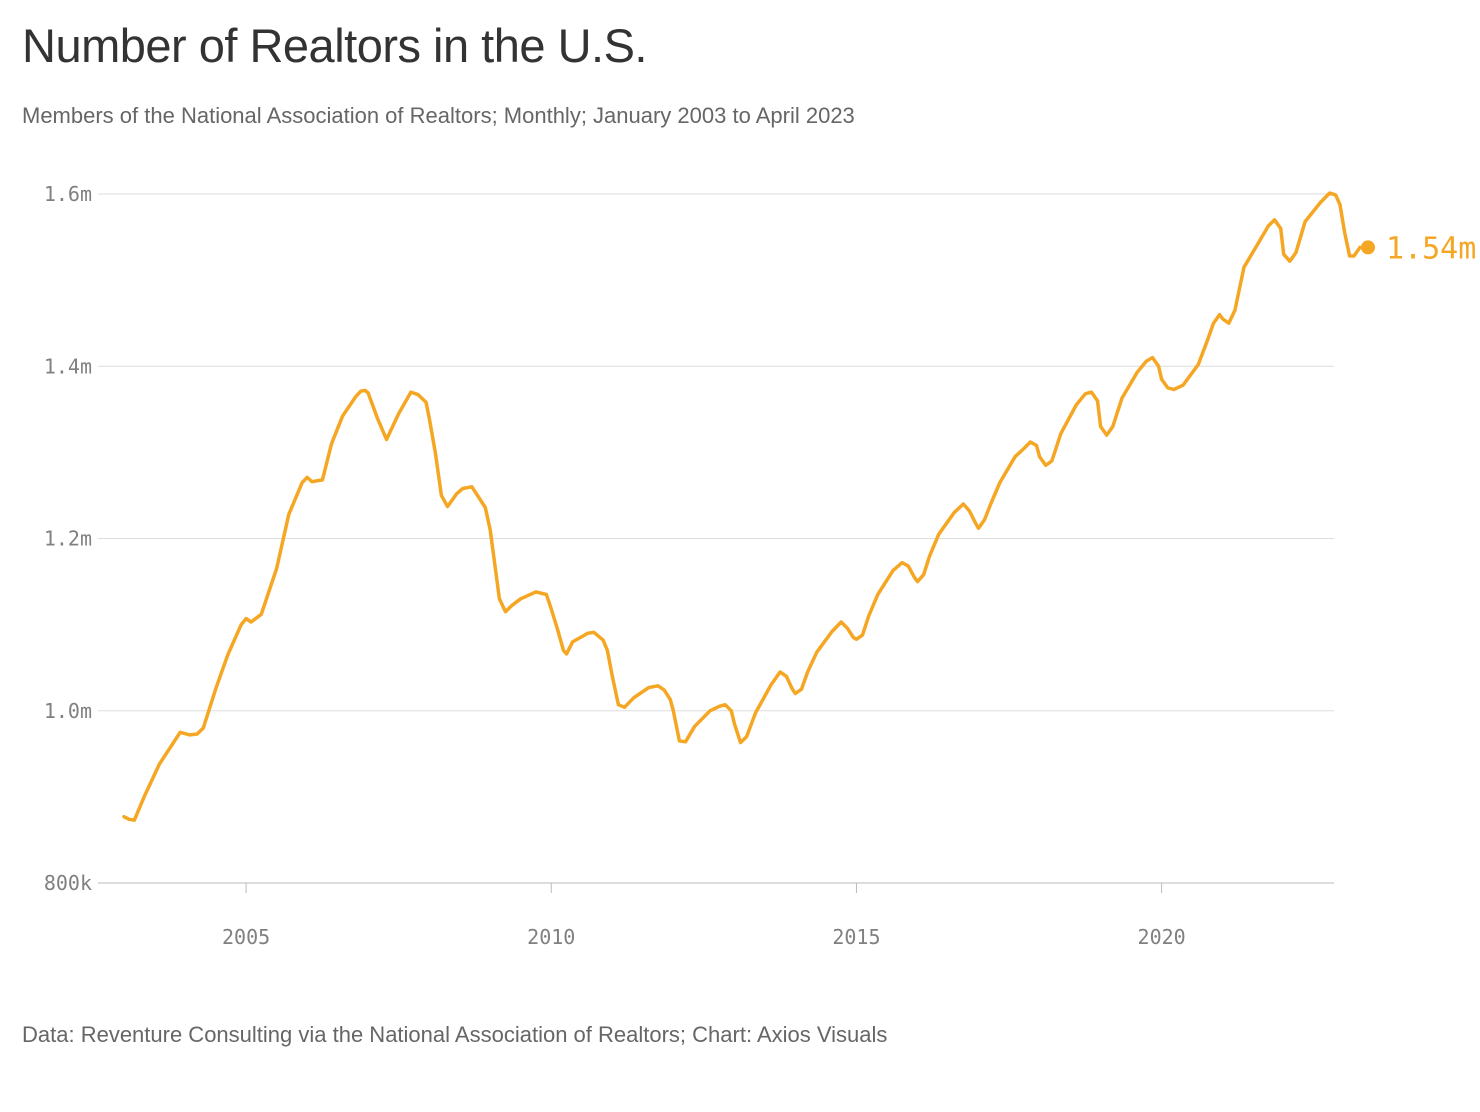 The height and width of the screenshot is (1112, 1480). Describe the element at coordinates (1162, 937) in the screenshot. I see `x-tick-label: 2020` at that location.